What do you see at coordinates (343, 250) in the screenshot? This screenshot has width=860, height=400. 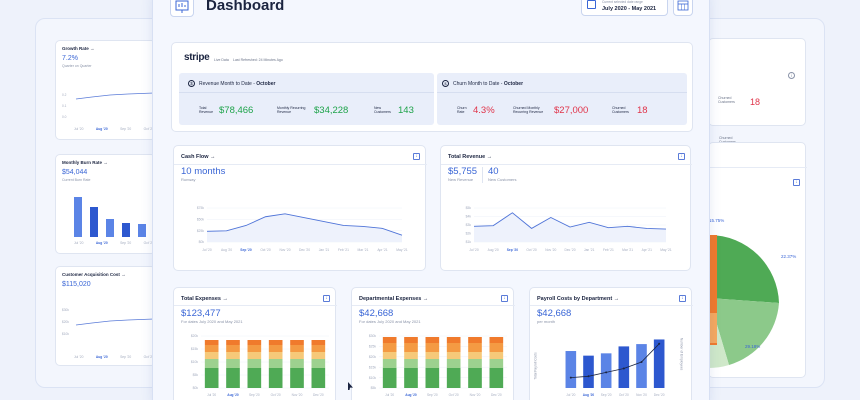 I see `x-tick-label: Feb '21` at bounding box center [343, 250].